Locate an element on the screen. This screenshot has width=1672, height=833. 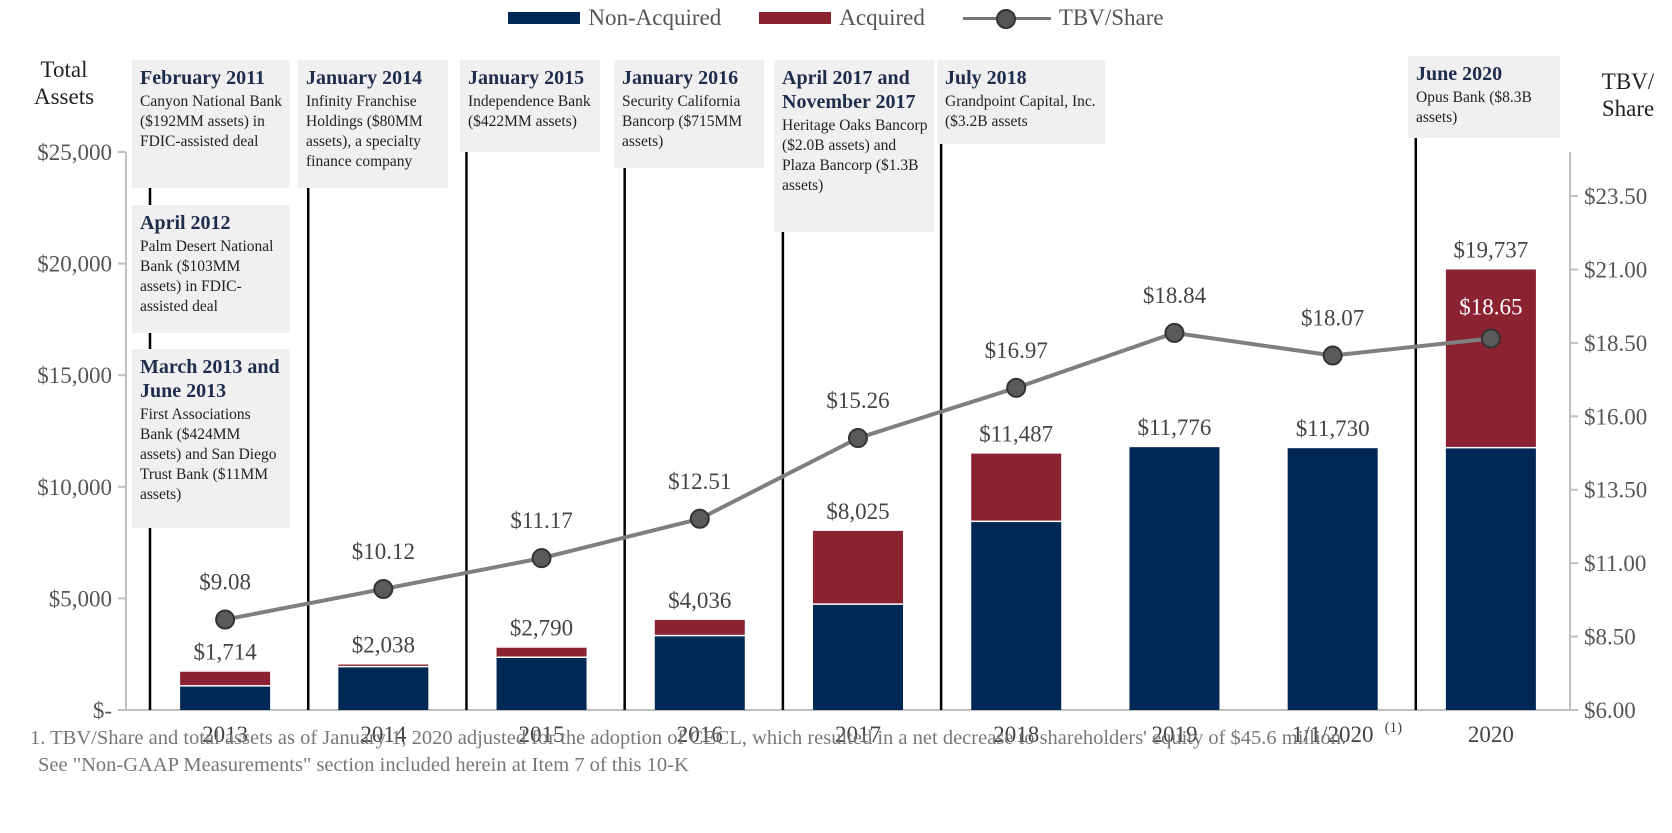
tbv-label: $10.12 is located at coordinates (383, 551).